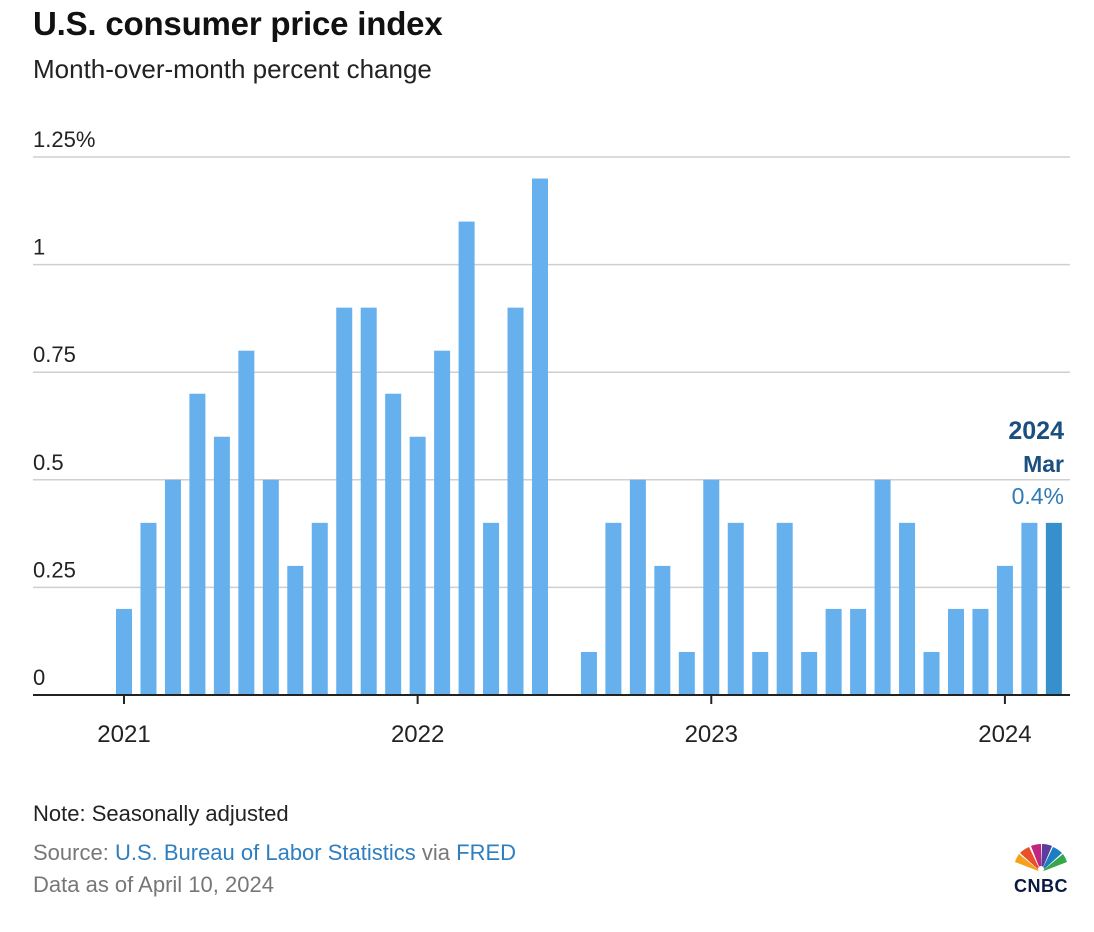 Image resolution: width=1094 pixels, height=932 pixels. I want to click on cnbc-logo: CNBC, so click(1041, 868).